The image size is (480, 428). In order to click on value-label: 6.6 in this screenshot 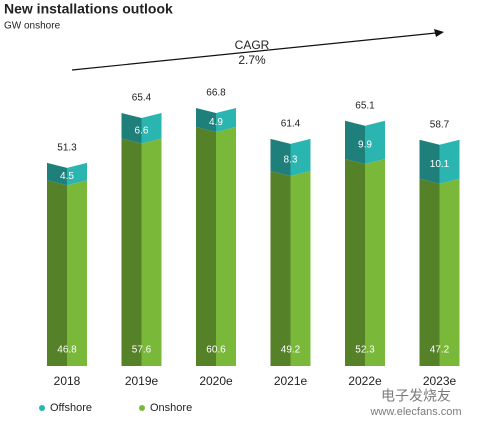, I will do `click(142, 130)`.